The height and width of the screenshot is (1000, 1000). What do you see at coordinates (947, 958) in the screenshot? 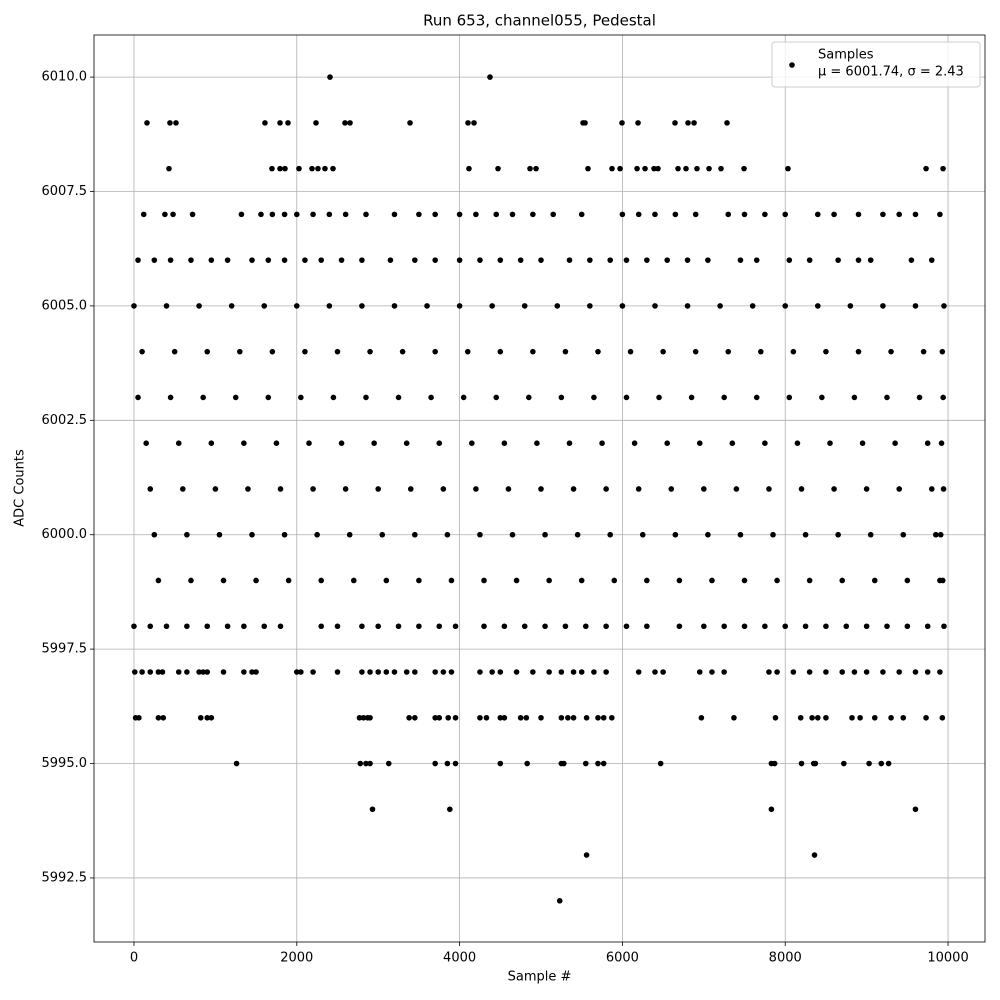
I see `x-tick-label: 10000` at bounding box center [947, 958].